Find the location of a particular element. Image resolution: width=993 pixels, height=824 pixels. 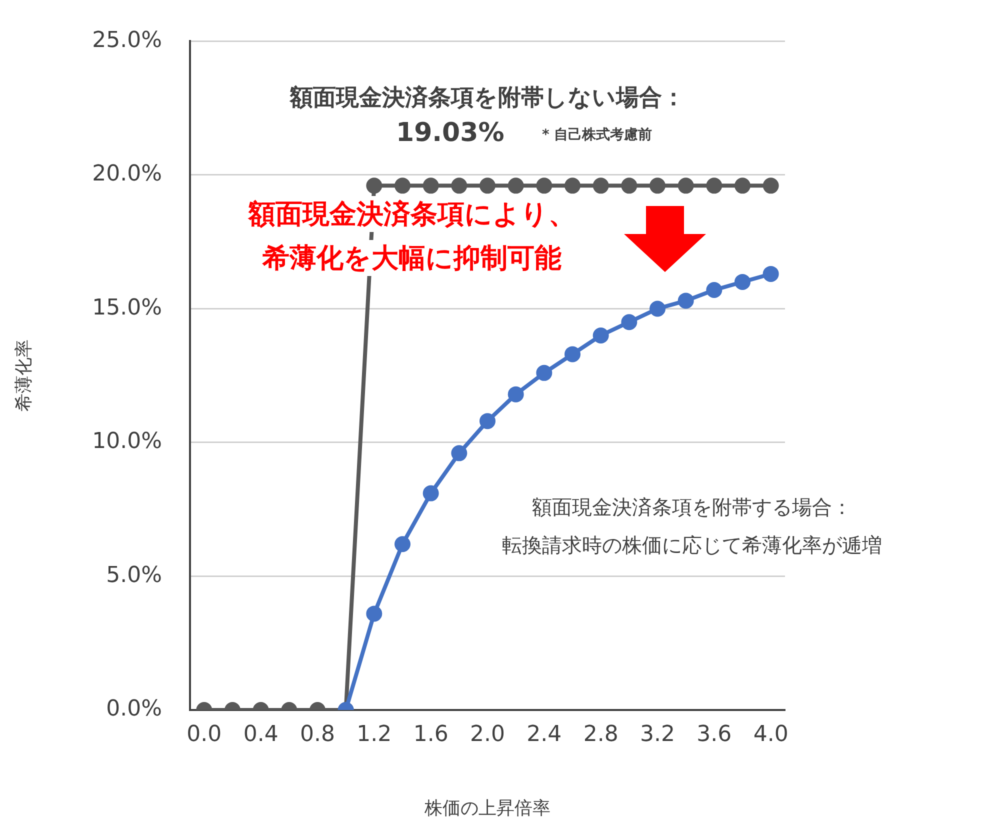

x-axis-title: 株価の上昇倍率 is located at coordinates (487, 808).